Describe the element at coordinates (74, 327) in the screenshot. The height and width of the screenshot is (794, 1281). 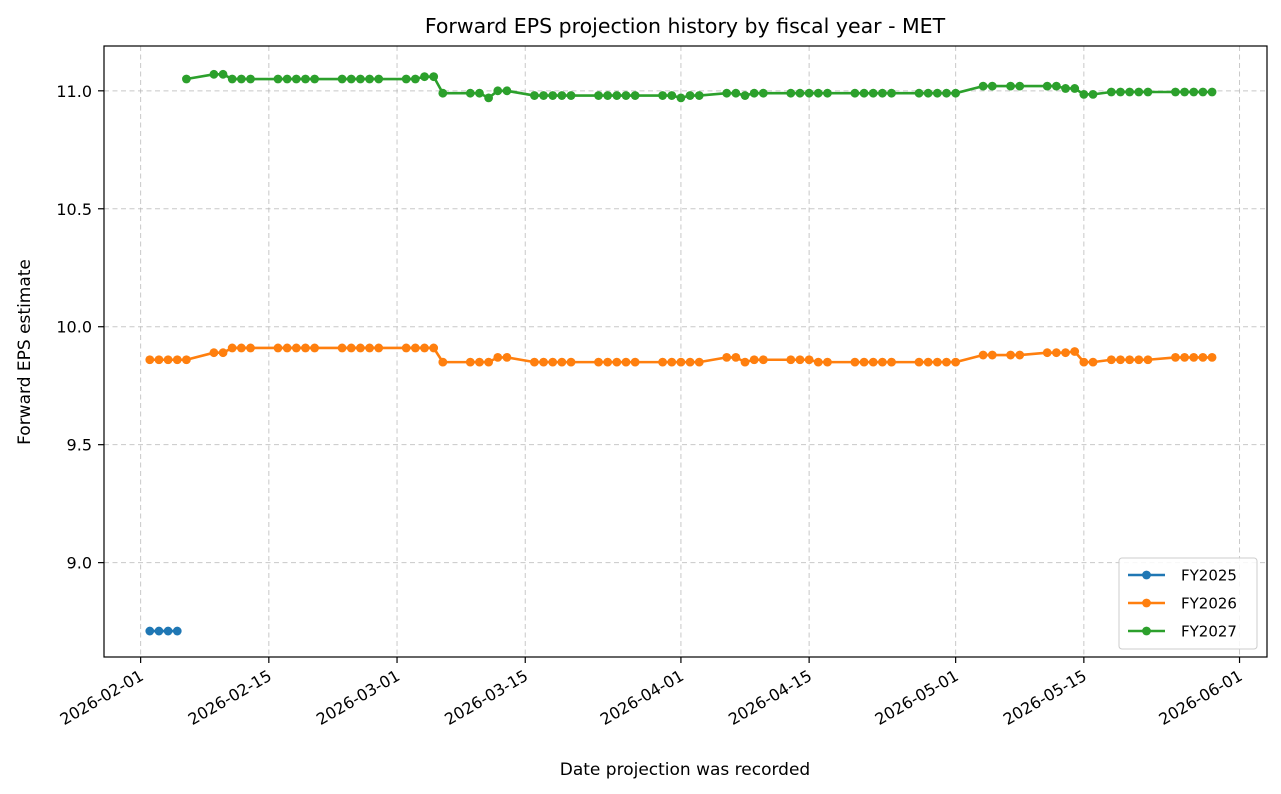
I see `y-tick-label: 10.0` at that location.